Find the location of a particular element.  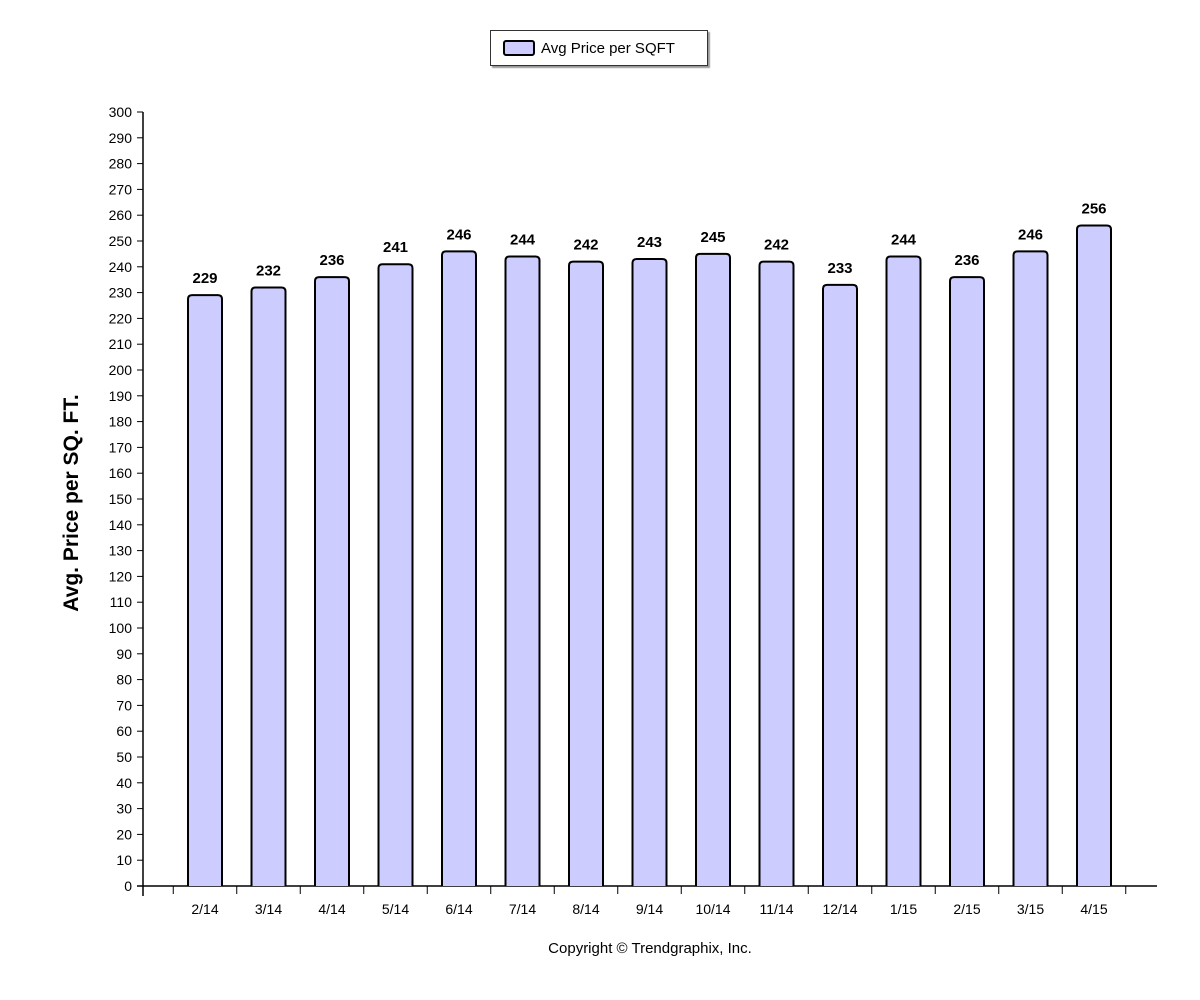

data-label: 241 is located at coordinates (395, 247).